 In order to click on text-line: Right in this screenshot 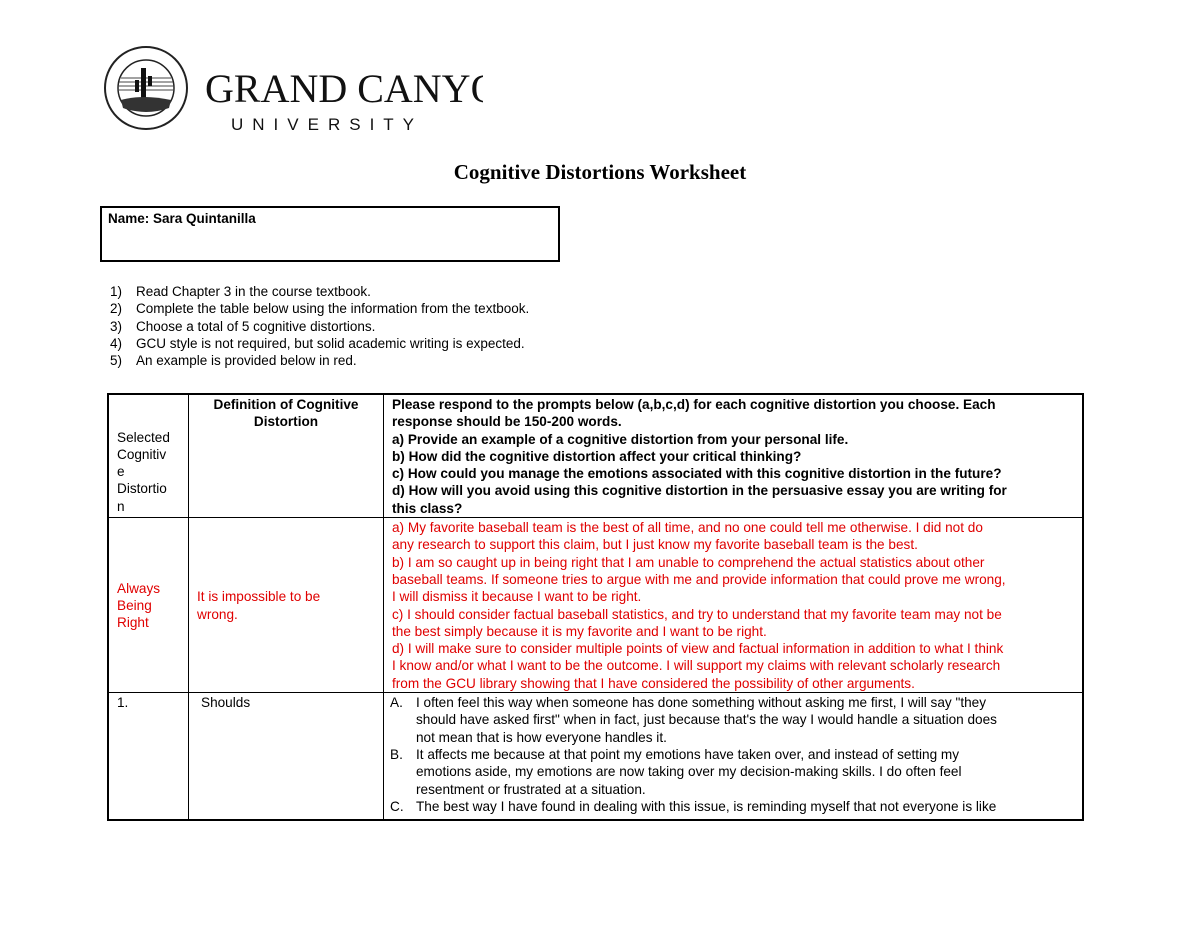, I will do `click(133, 623)`.